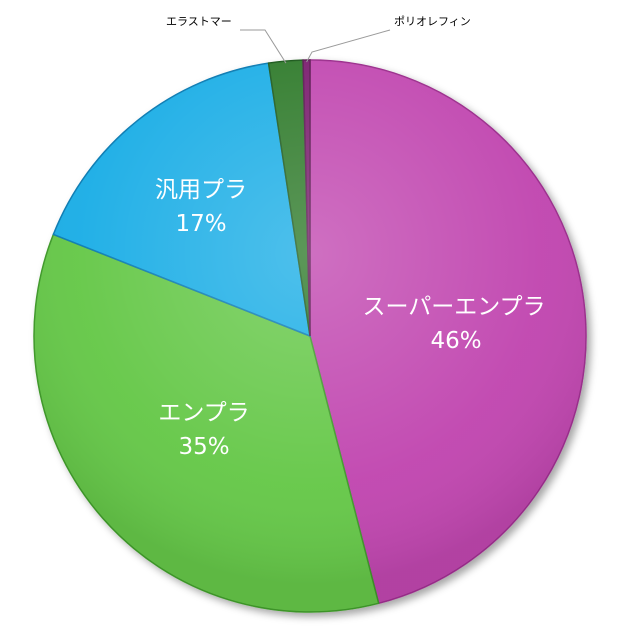  What do you see at coordinates (455, 341) in the screenshot?
I see `slice-percent-super-enpura: 46%` at bounding box center [455, 341].